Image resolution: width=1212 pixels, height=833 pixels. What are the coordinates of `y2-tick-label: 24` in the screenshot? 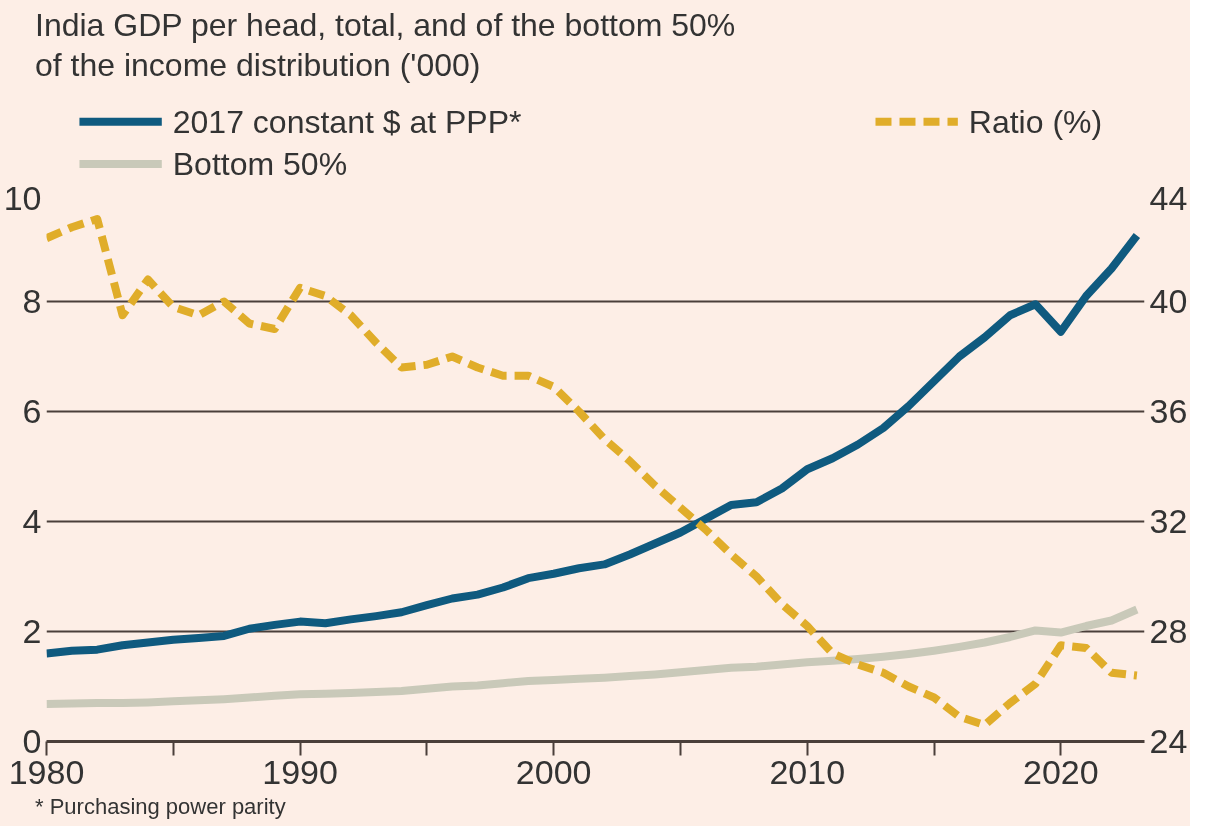 It's located at (1168, 741).